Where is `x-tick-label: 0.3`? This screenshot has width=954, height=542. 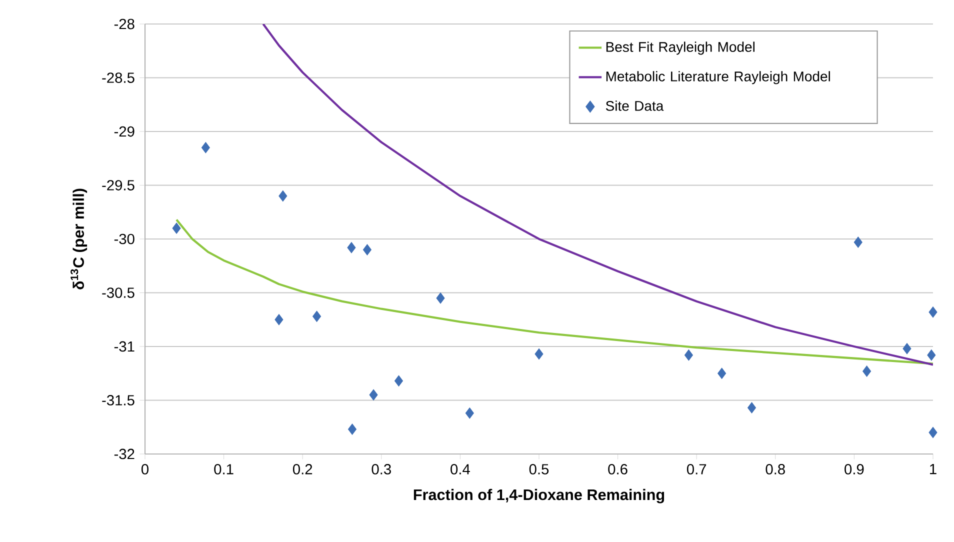
x-tick-label: 0.3 is located at coordinates (381, 469).